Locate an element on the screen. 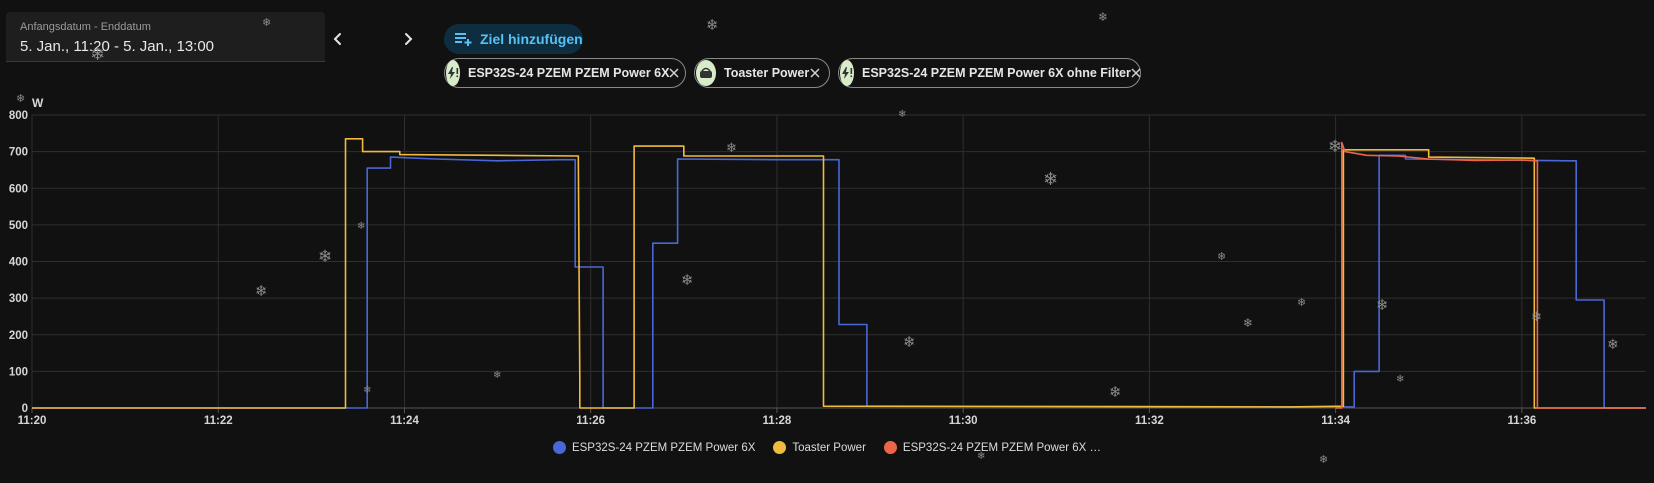 This screenshot has height=483, width=1654. chip-toaster-power: Toaster Power is located at coordinates (762, 73).